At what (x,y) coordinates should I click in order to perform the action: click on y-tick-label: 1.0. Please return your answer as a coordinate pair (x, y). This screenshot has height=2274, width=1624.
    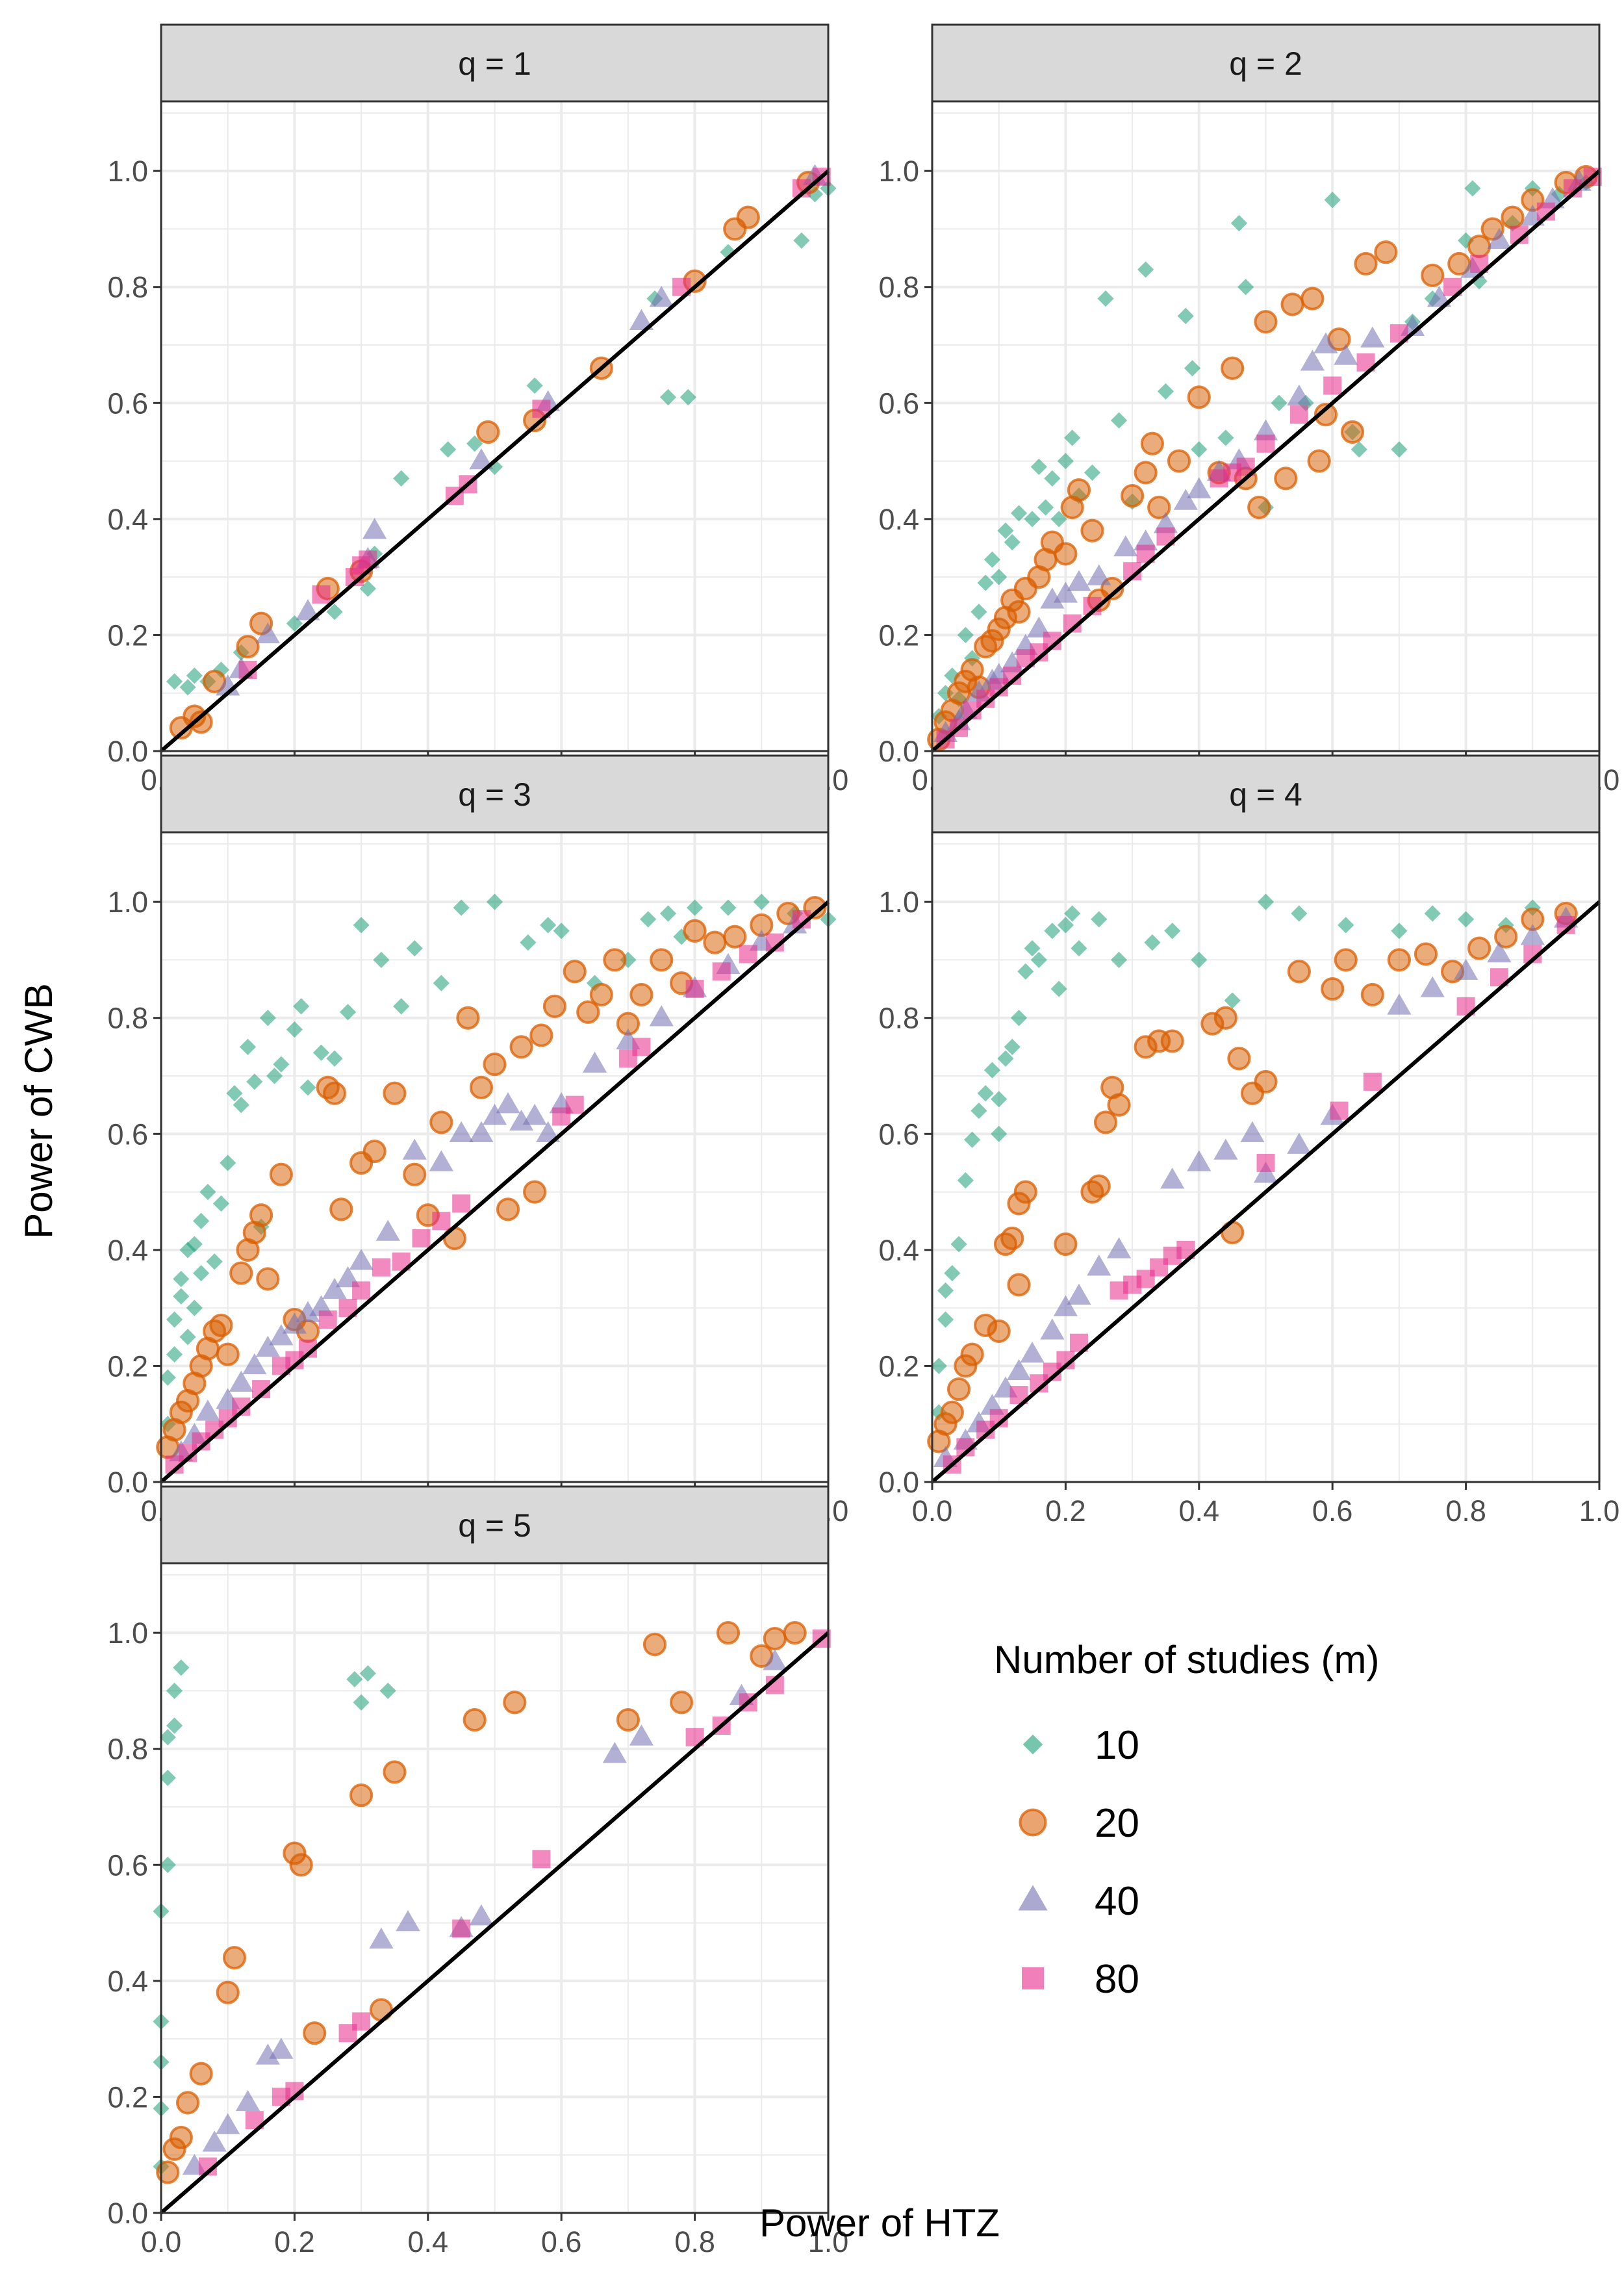
    Looking at the image, I should click on (127, 902).